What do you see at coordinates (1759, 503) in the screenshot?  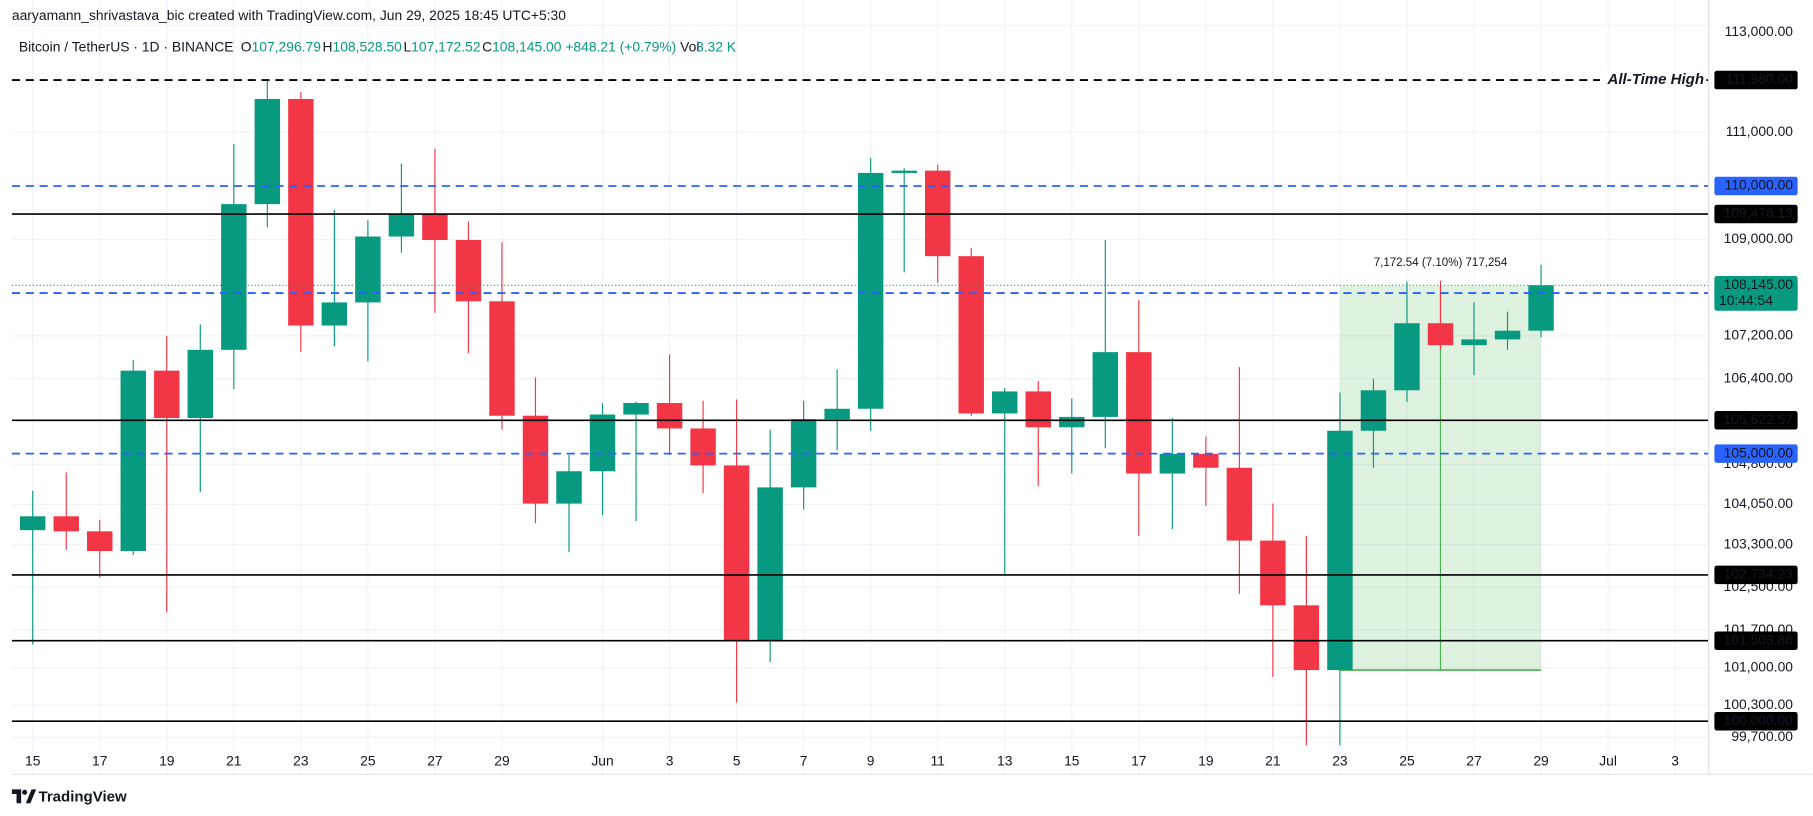 I see `y-tick-label: 104,050.00` at bounding box center [1759, 503].